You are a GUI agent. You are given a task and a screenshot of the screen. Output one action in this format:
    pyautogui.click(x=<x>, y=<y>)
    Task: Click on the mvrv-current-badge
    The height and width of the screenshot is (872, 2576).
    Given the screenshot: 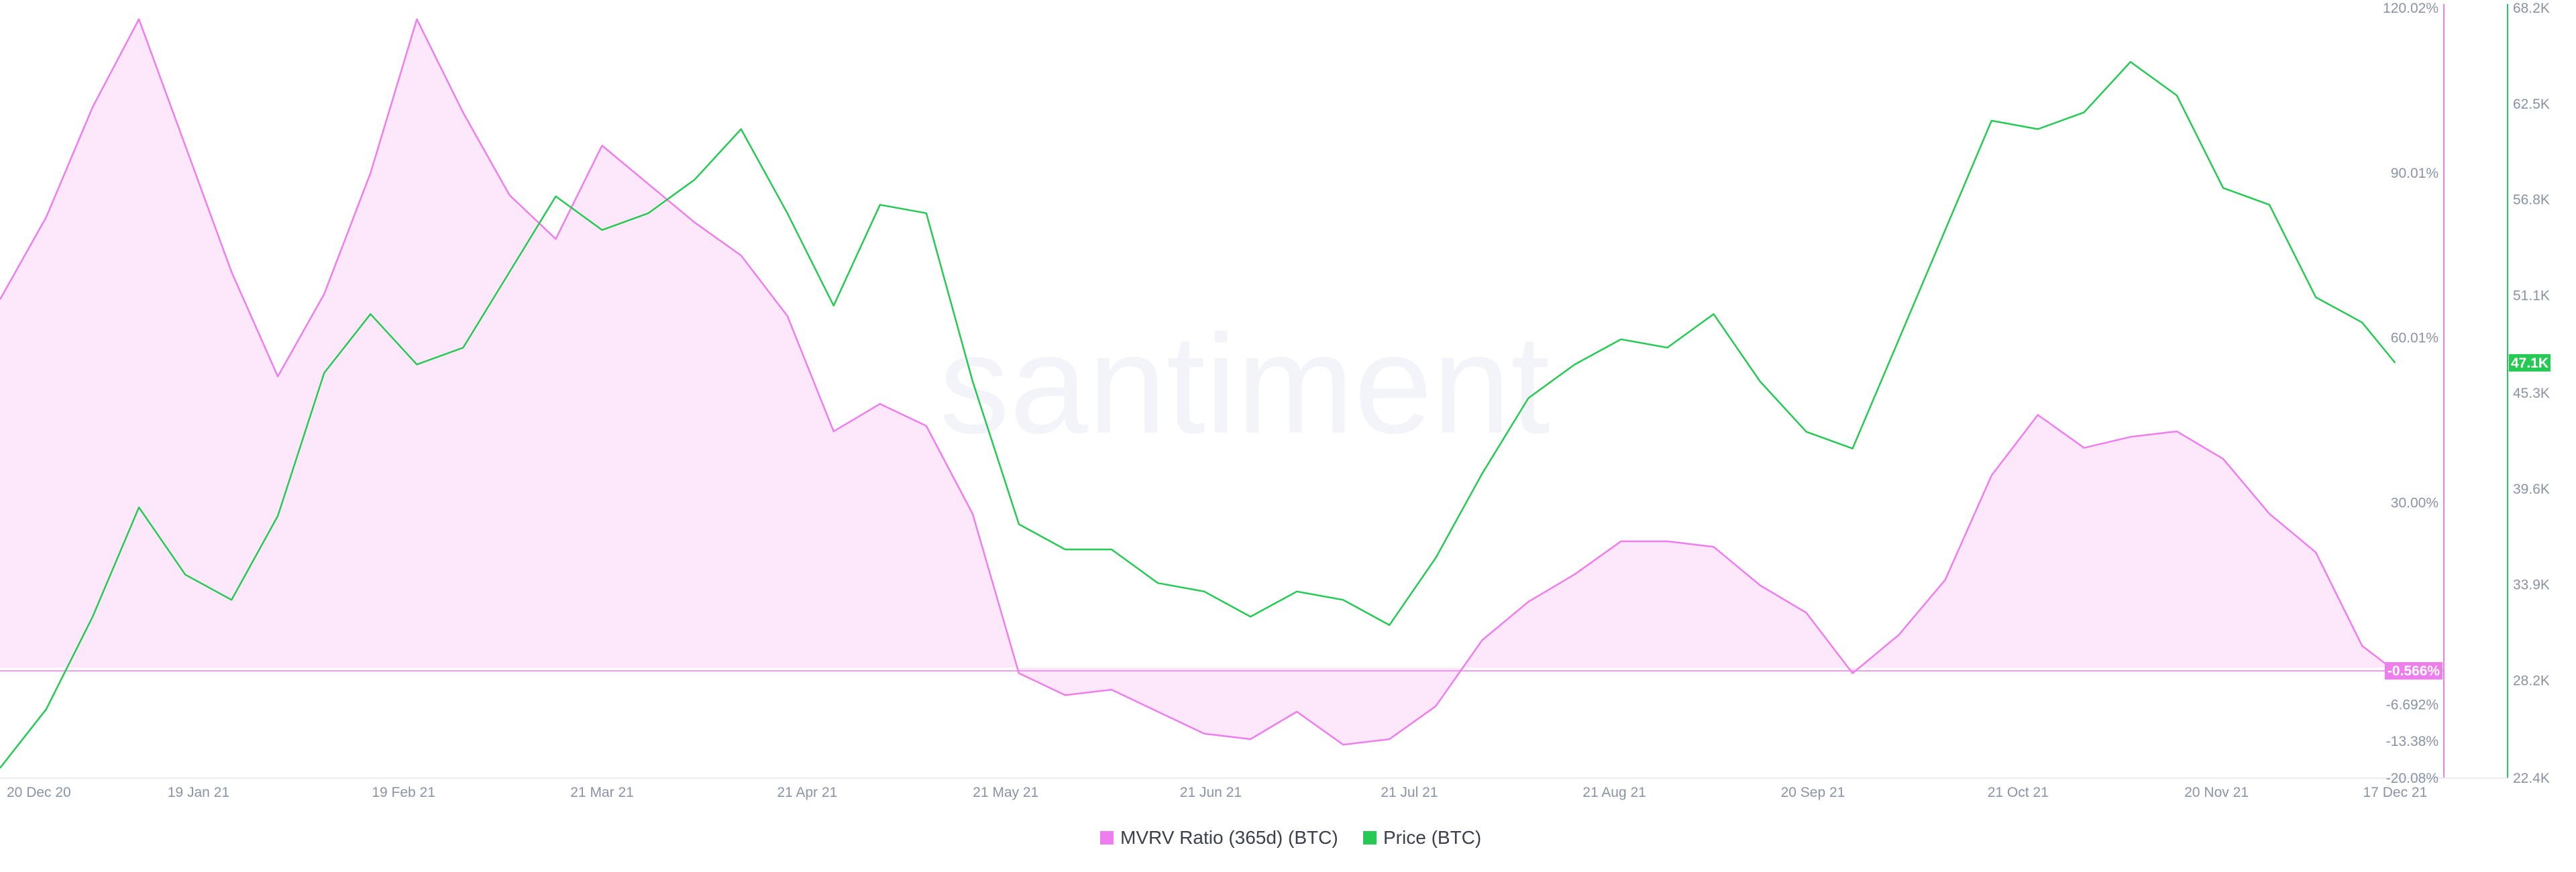 What is the action you would take?
    pyautogui.click(x=2414, y=671)
    